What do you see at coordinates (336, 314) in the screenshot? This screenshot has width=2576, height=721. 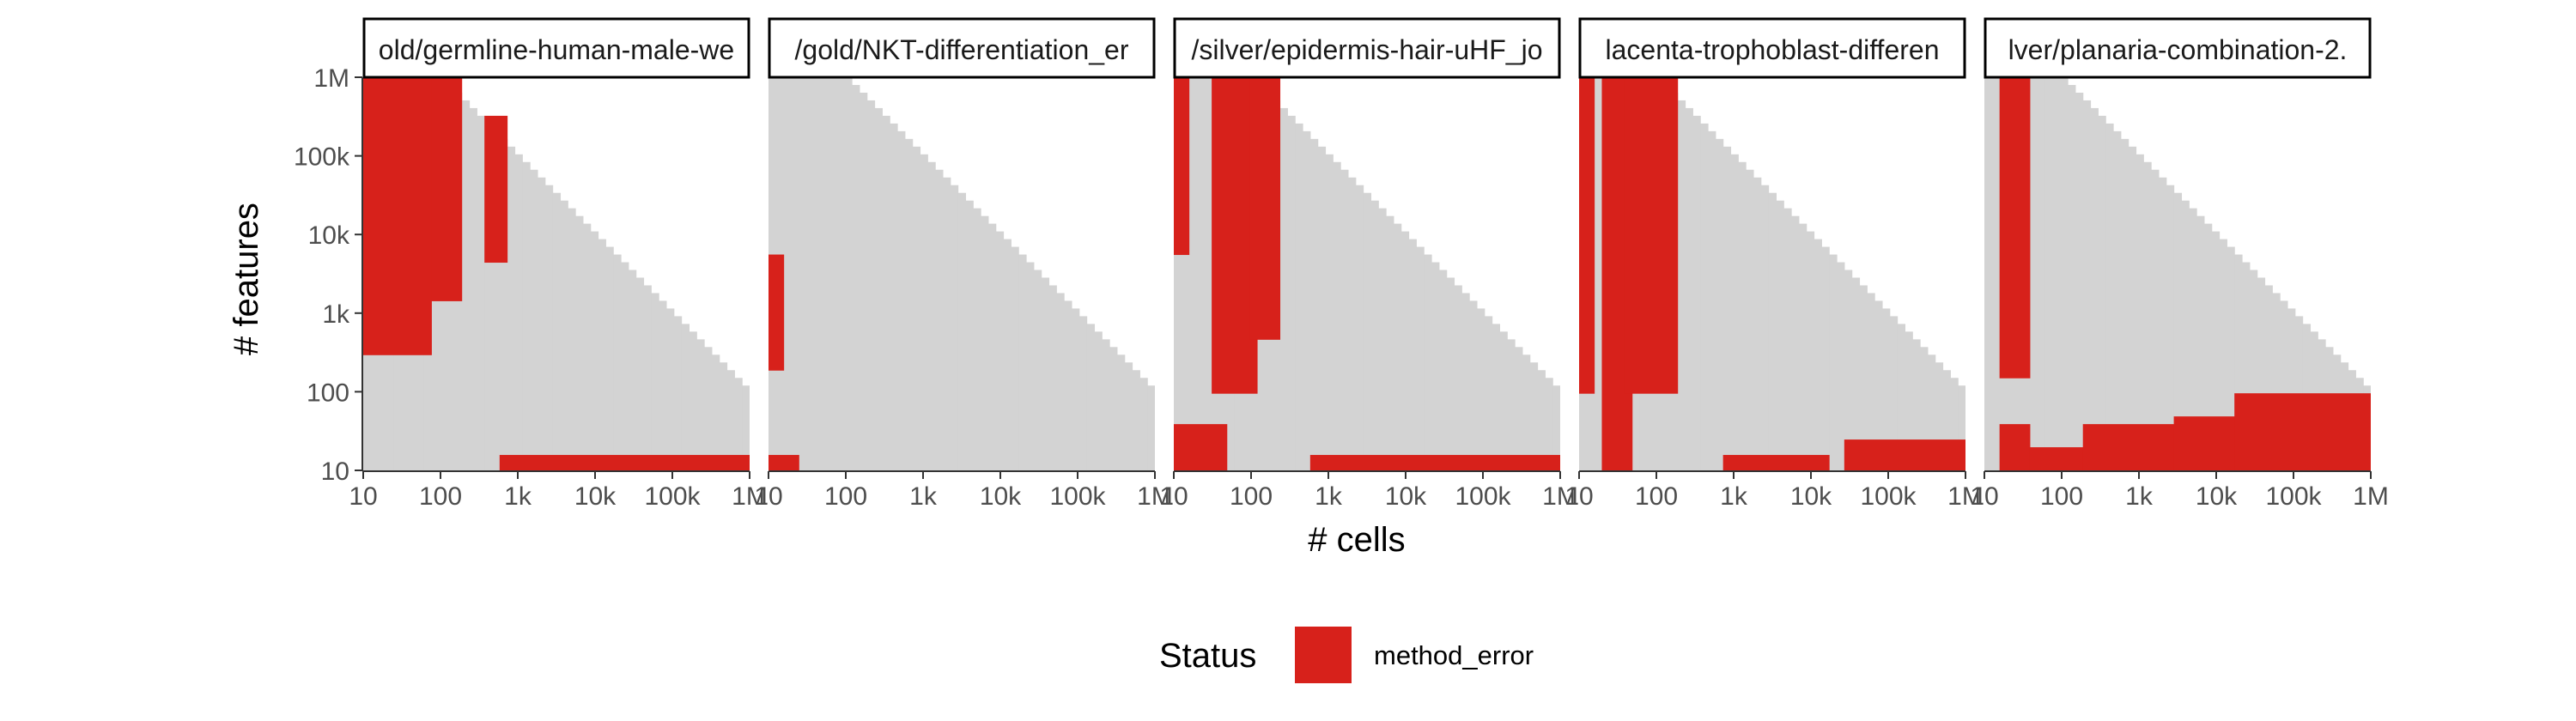 I see `y-tick-label: 1k` at bounding box center [336, 314].